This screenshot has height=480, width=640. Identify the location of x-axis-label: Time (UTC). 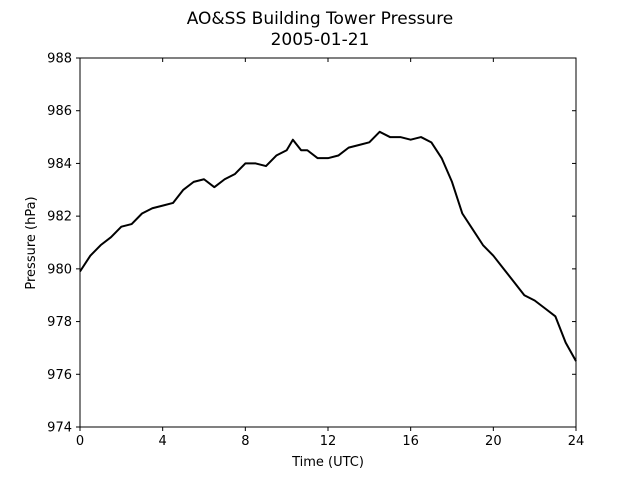
(327, 462).